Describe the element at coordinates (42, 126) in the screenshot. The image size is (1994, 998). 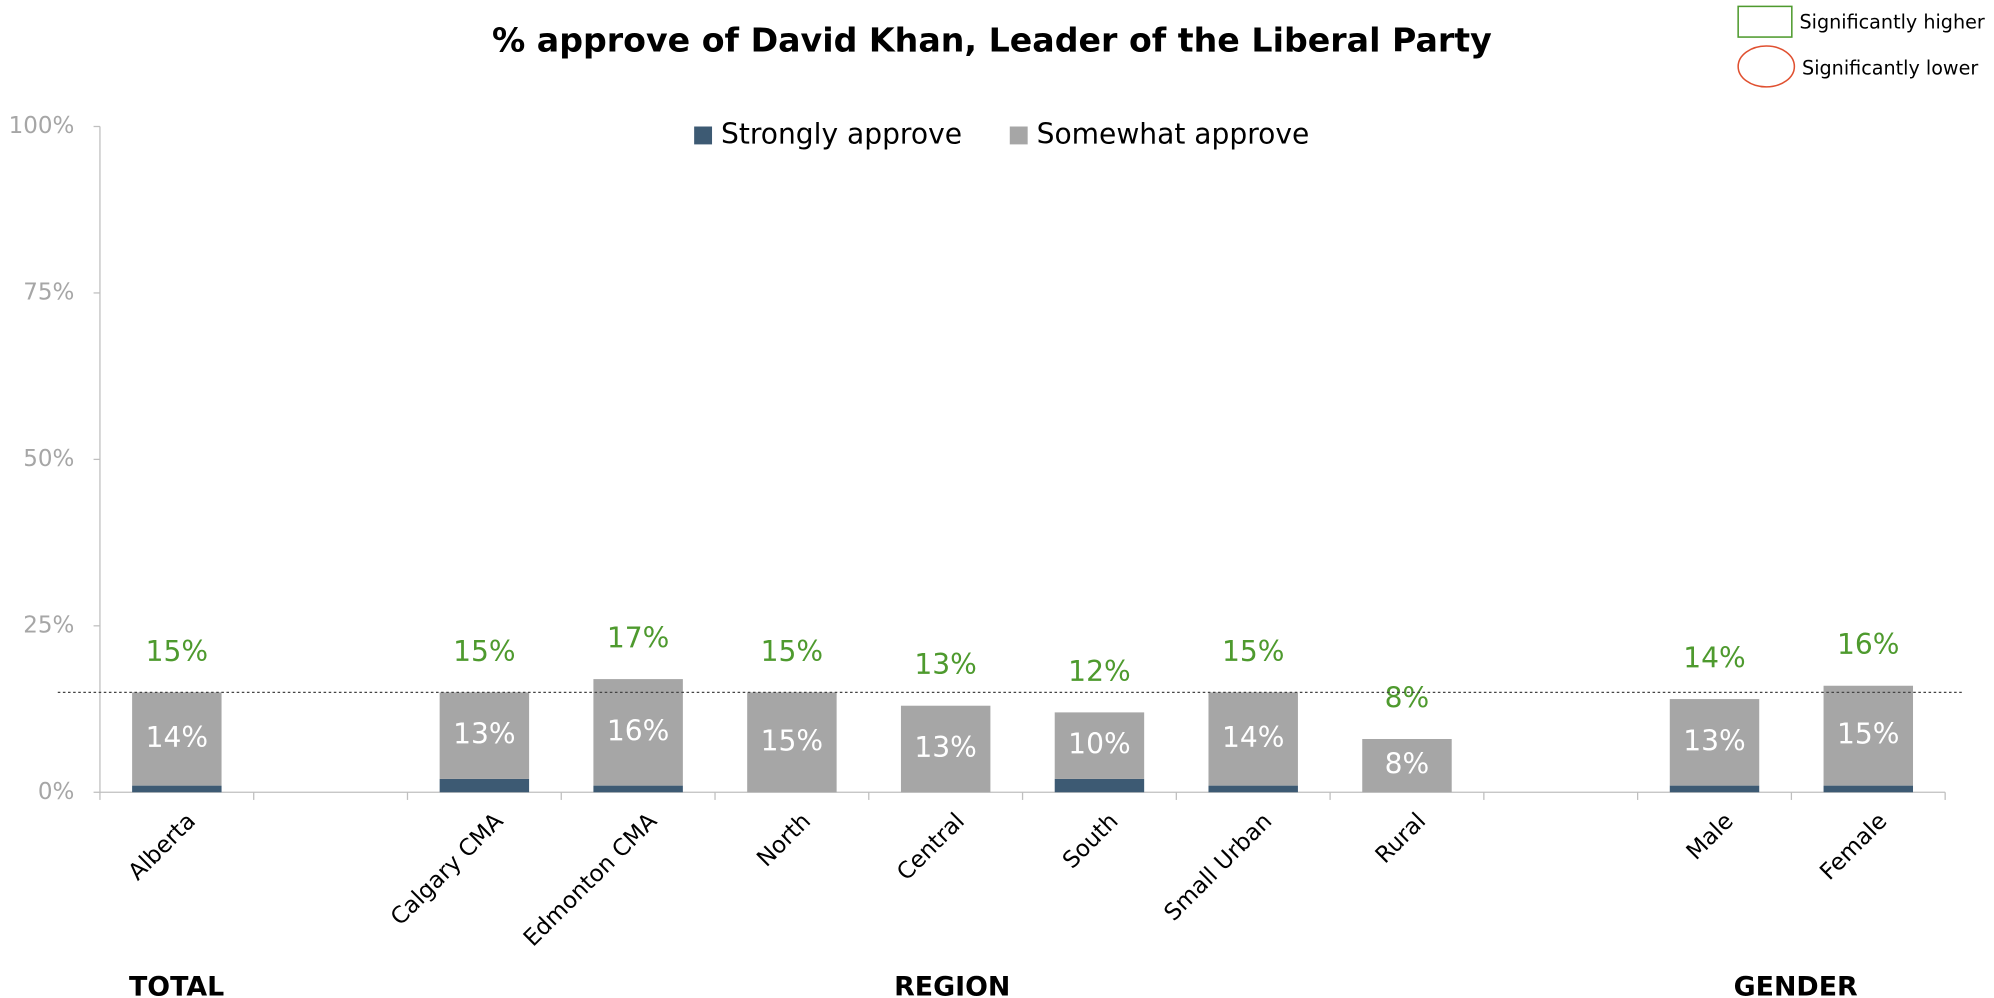
I see `y-tick-label: 100%` at that location.